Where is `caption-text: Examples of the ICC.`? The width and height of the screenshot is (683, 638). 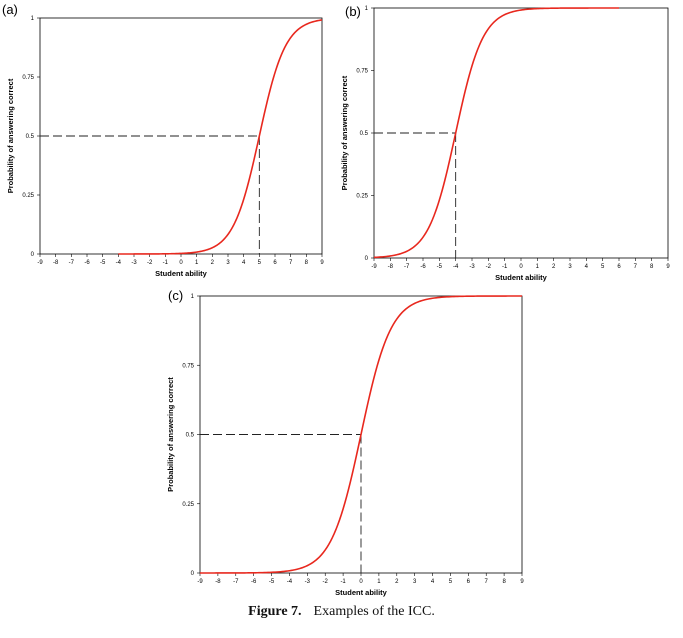
caption-text: Examples of the ICC. is located at coordinates (374, 611).